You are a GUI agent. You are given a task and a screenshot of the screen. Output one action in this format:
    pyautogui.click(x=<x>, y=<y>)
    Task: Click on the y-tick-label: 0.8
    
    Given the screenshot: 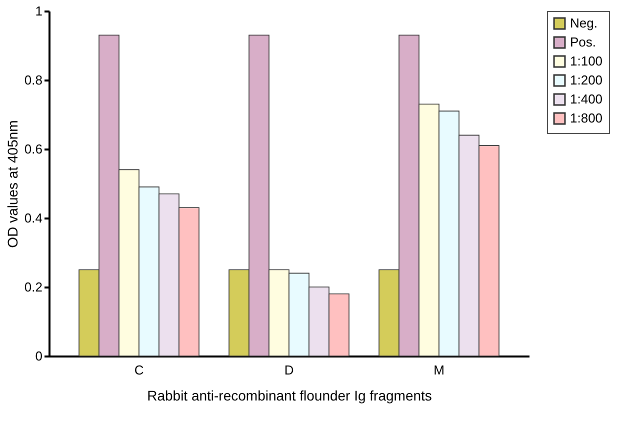 What is the action you would take?
    pyautogui.click(x=33, y=80)
    